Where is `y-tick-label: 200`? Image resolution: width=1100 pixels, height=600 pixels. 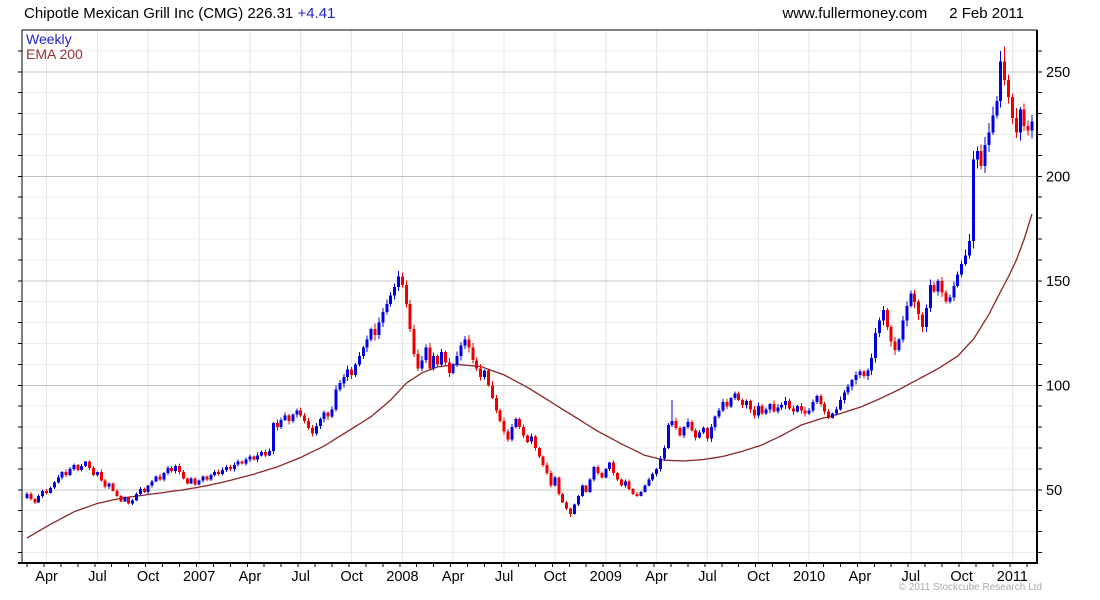
y-tick-label: 200 is located at coordinates (1058, 177).